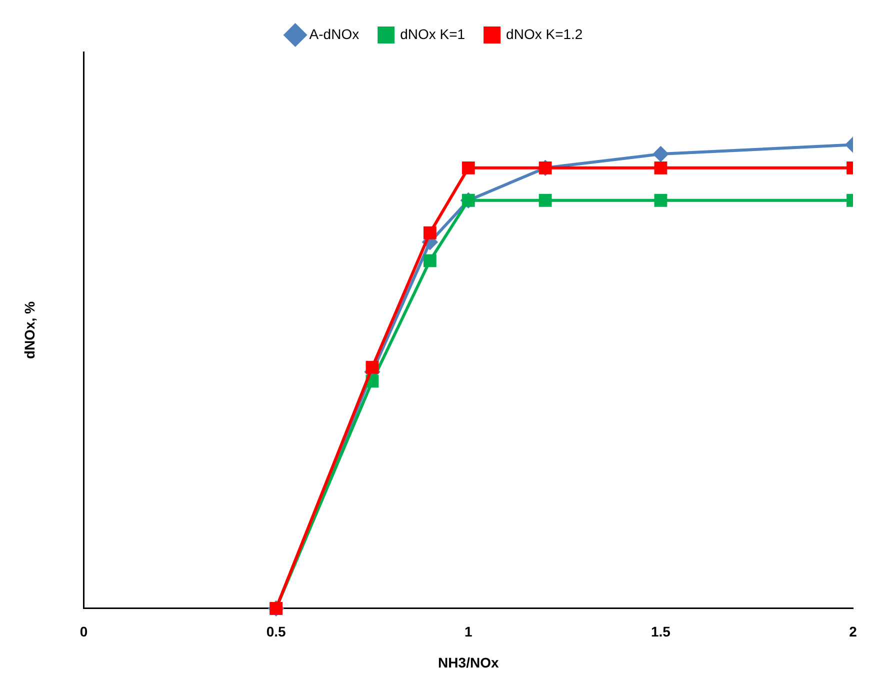 The height and width of the screenshot is (684, 875). Describe the element at coordinates (544, 34) in the screenshot. I see `legend-label: dNOx K=1.2` at that location.